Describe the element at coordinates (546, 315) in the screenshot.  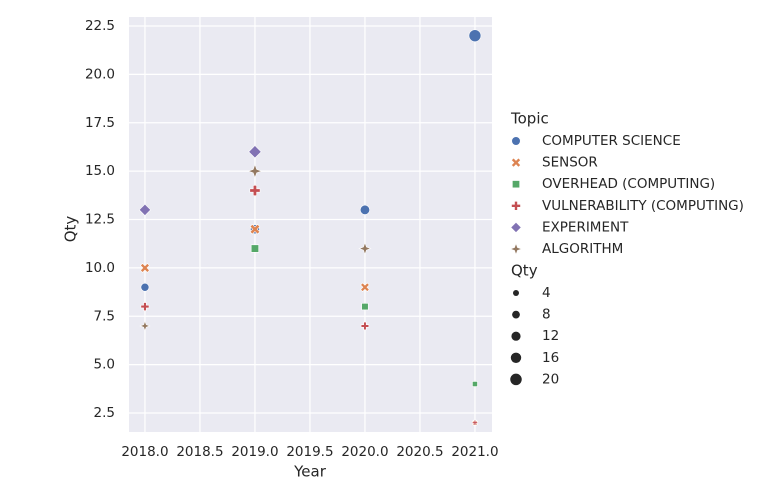
I see `size-legend-label: 8` at that location.